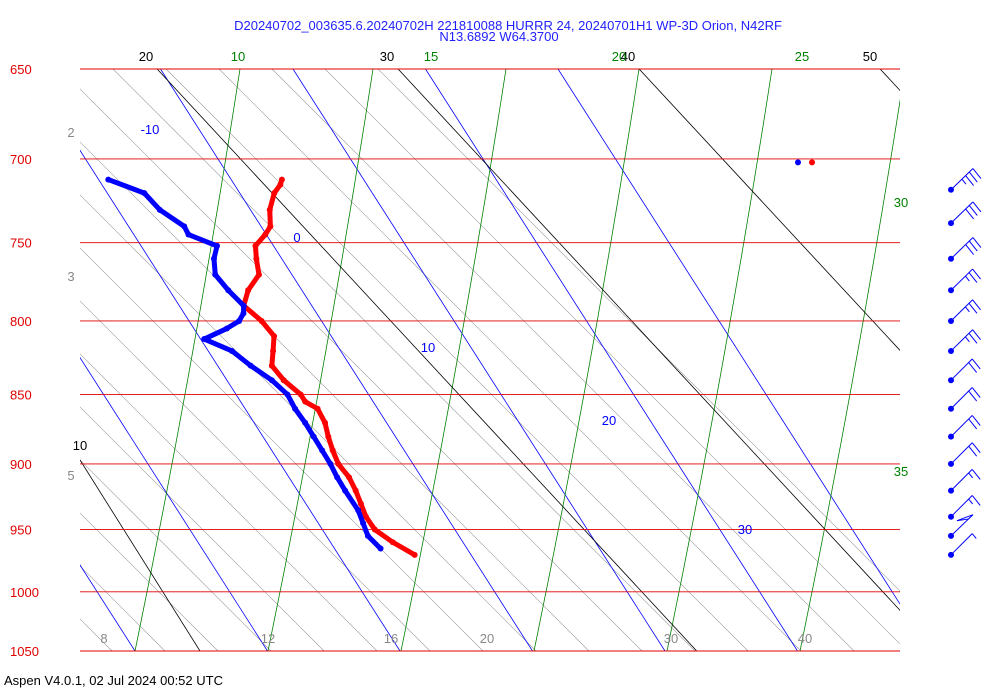  What do you see at coordinates (21, 530) in the screenshot?
I see `pressure-tick-label: 950` at bounding box center [21, 530].